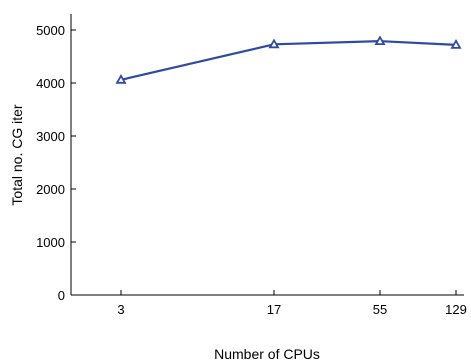 This screenshot has width=471, height=363. I want to click on series-line, so click(288, 60).